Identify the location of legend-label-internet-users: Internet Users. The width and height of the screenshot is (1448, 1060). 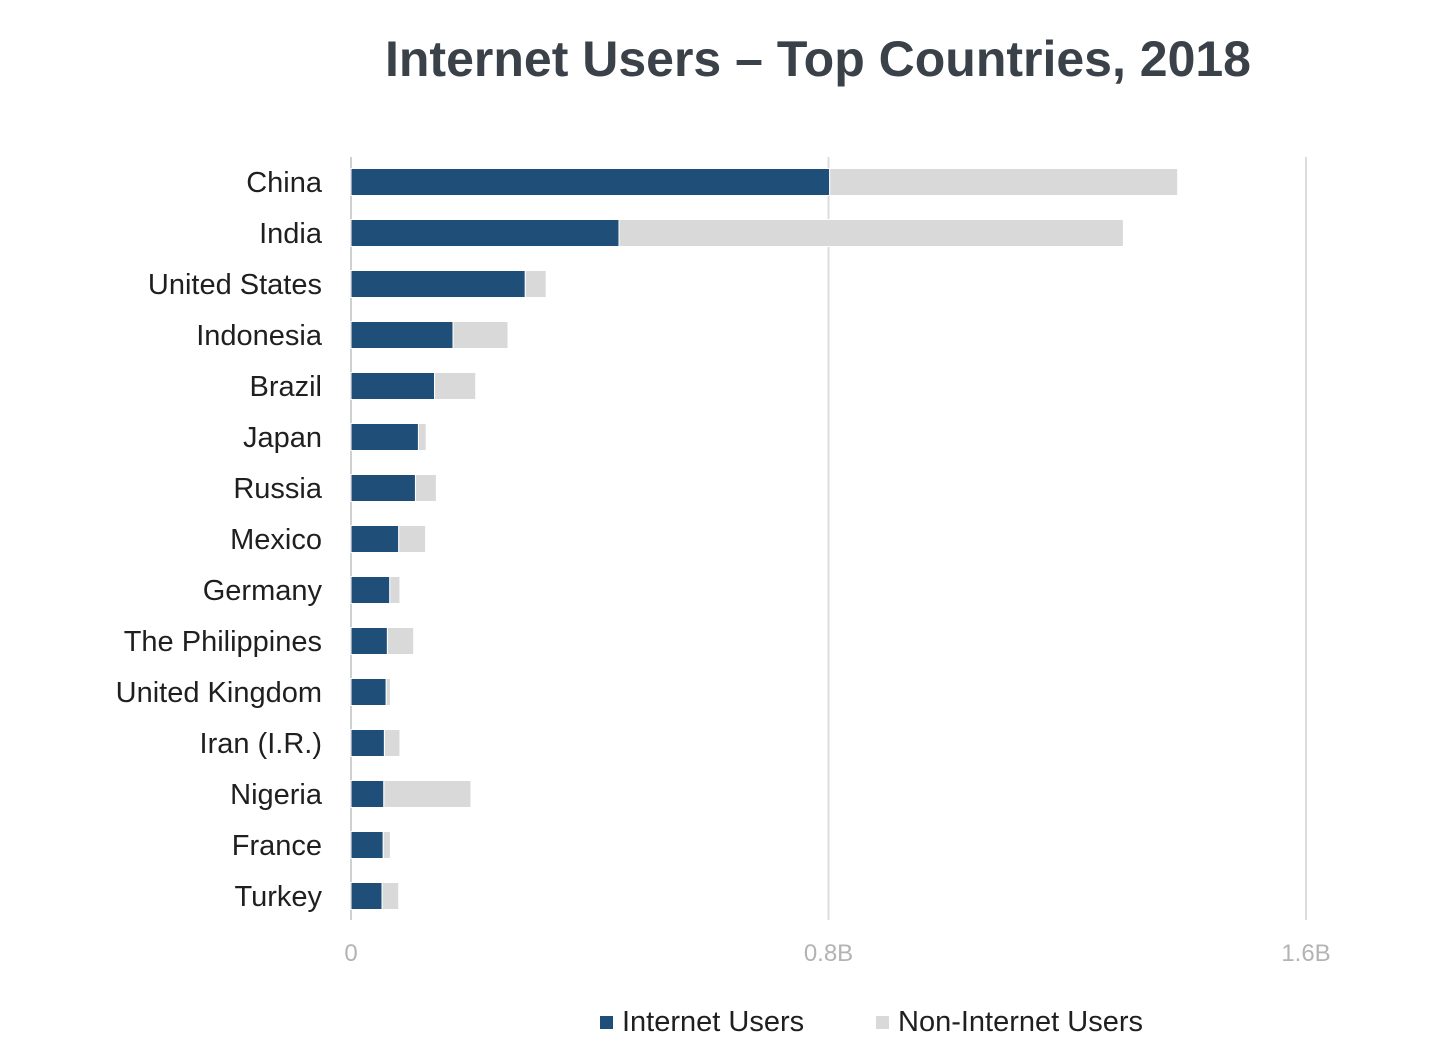
(713, 1022).